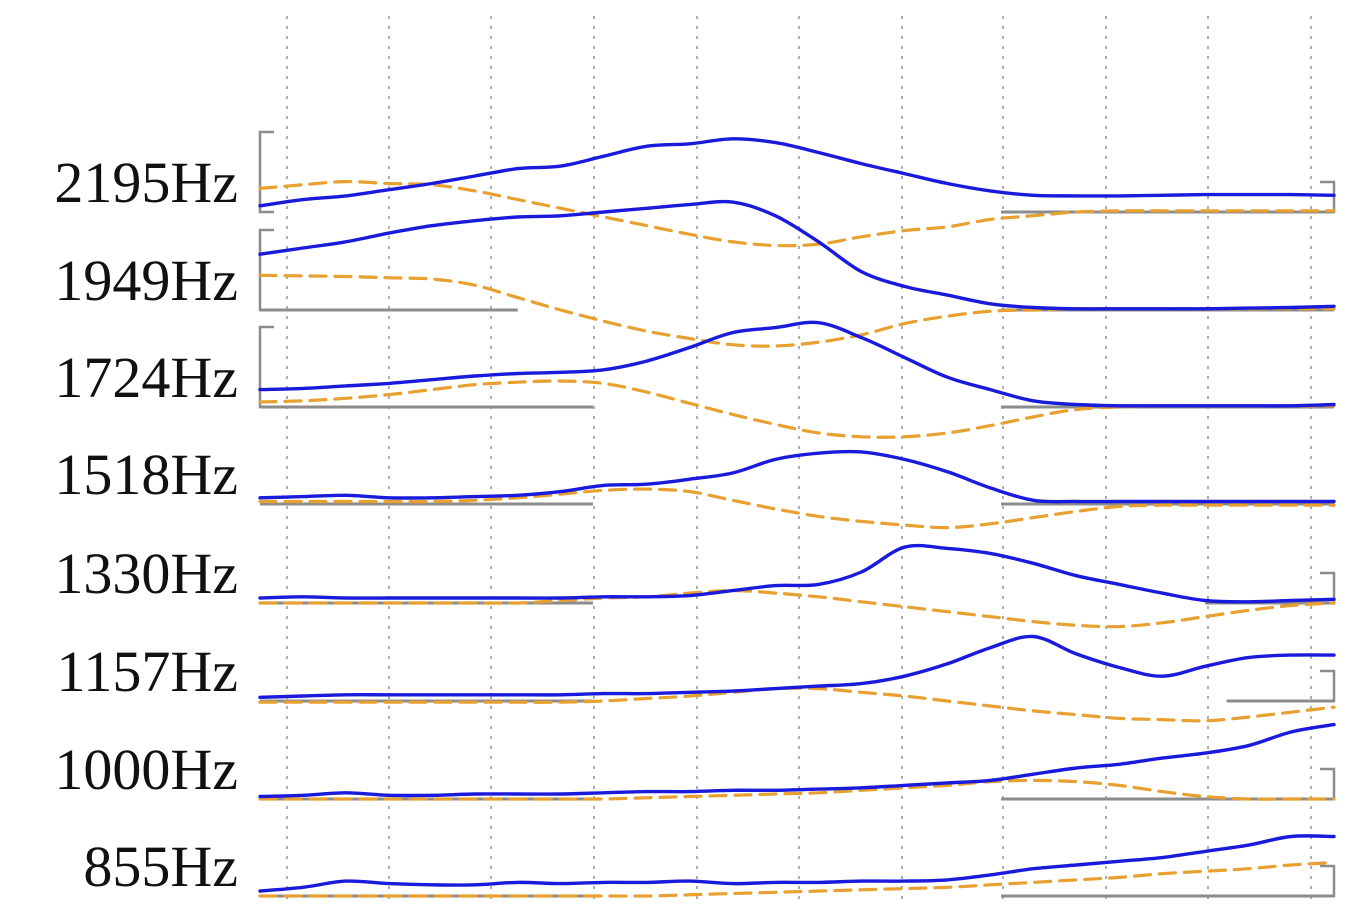  Describe the element at coordinates (146, 769) in the screenshot. I see `row-label: 1000Hz` at that location.